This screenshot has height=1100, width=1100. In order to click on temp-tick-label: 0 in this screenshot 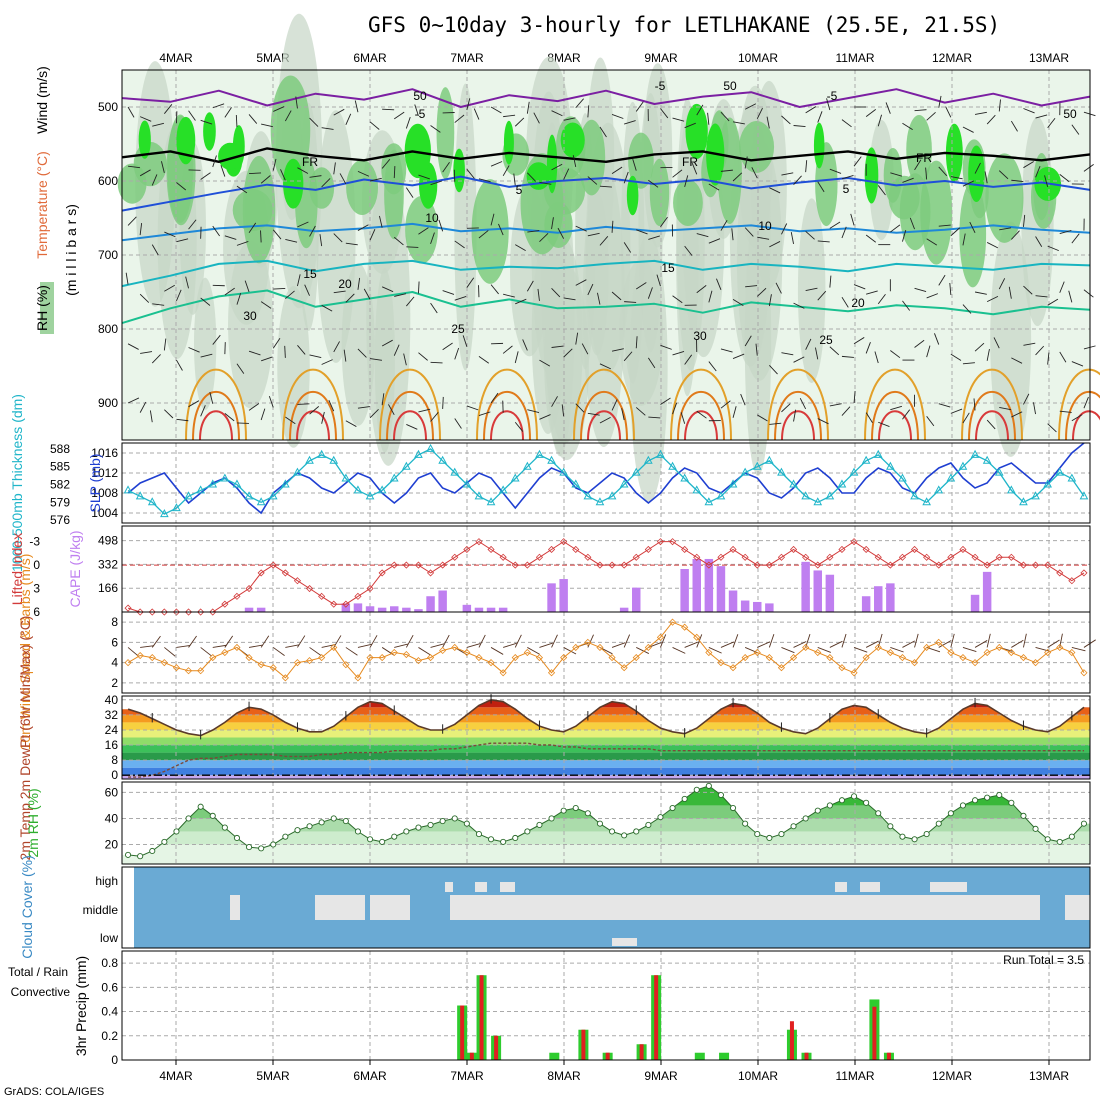, I will do `click(114, 775)`.